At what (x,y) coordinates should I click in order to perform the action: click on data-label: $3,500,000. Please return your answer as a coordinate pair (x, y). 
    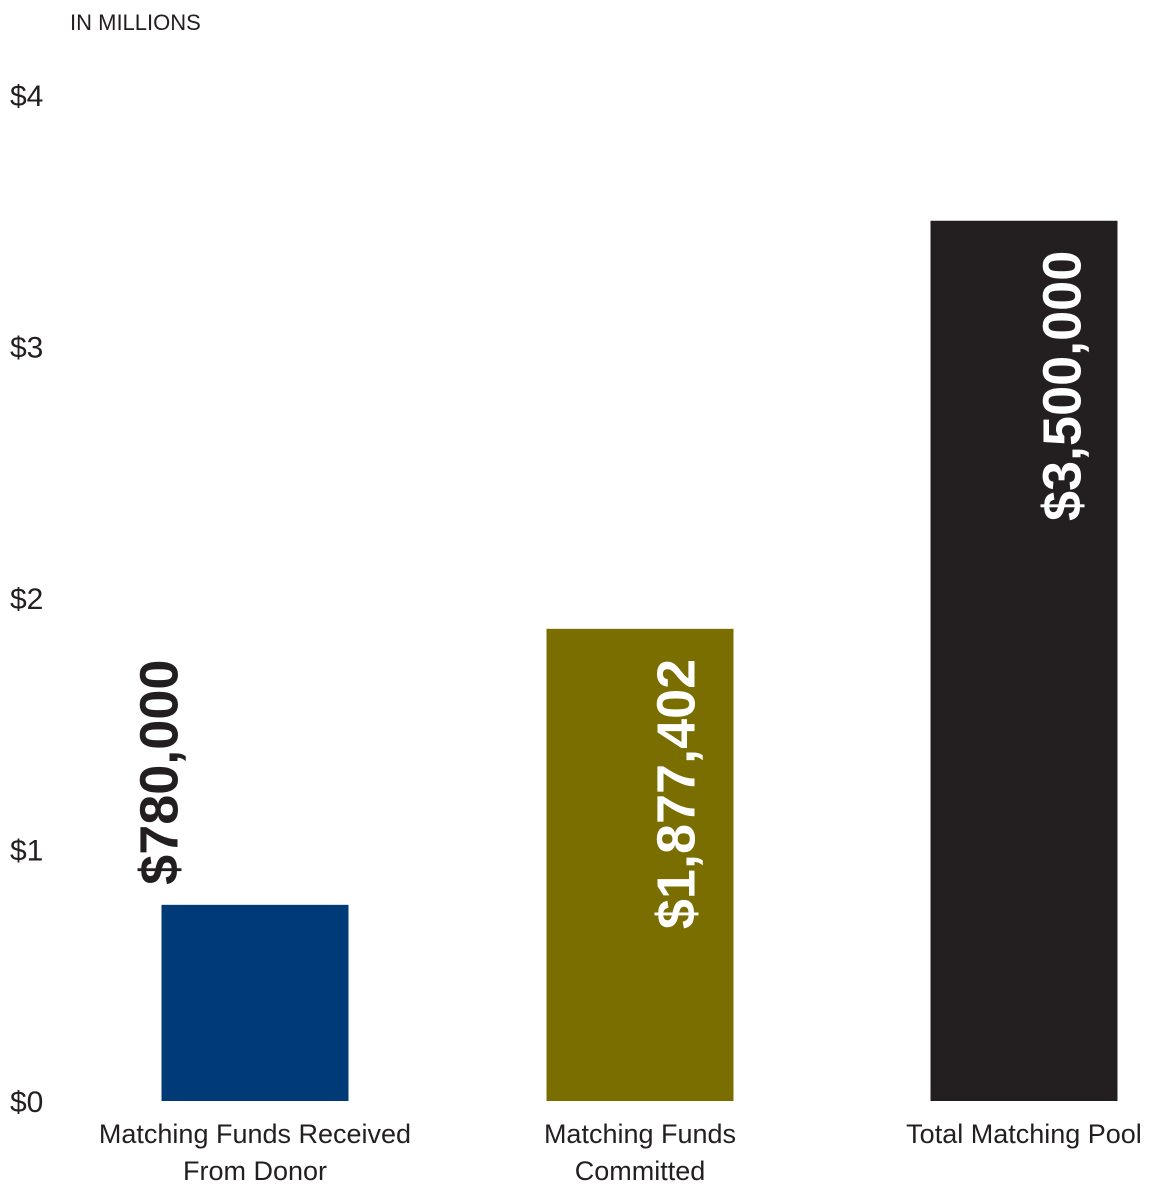
    Looking at the image, I should click on (1062, 386).